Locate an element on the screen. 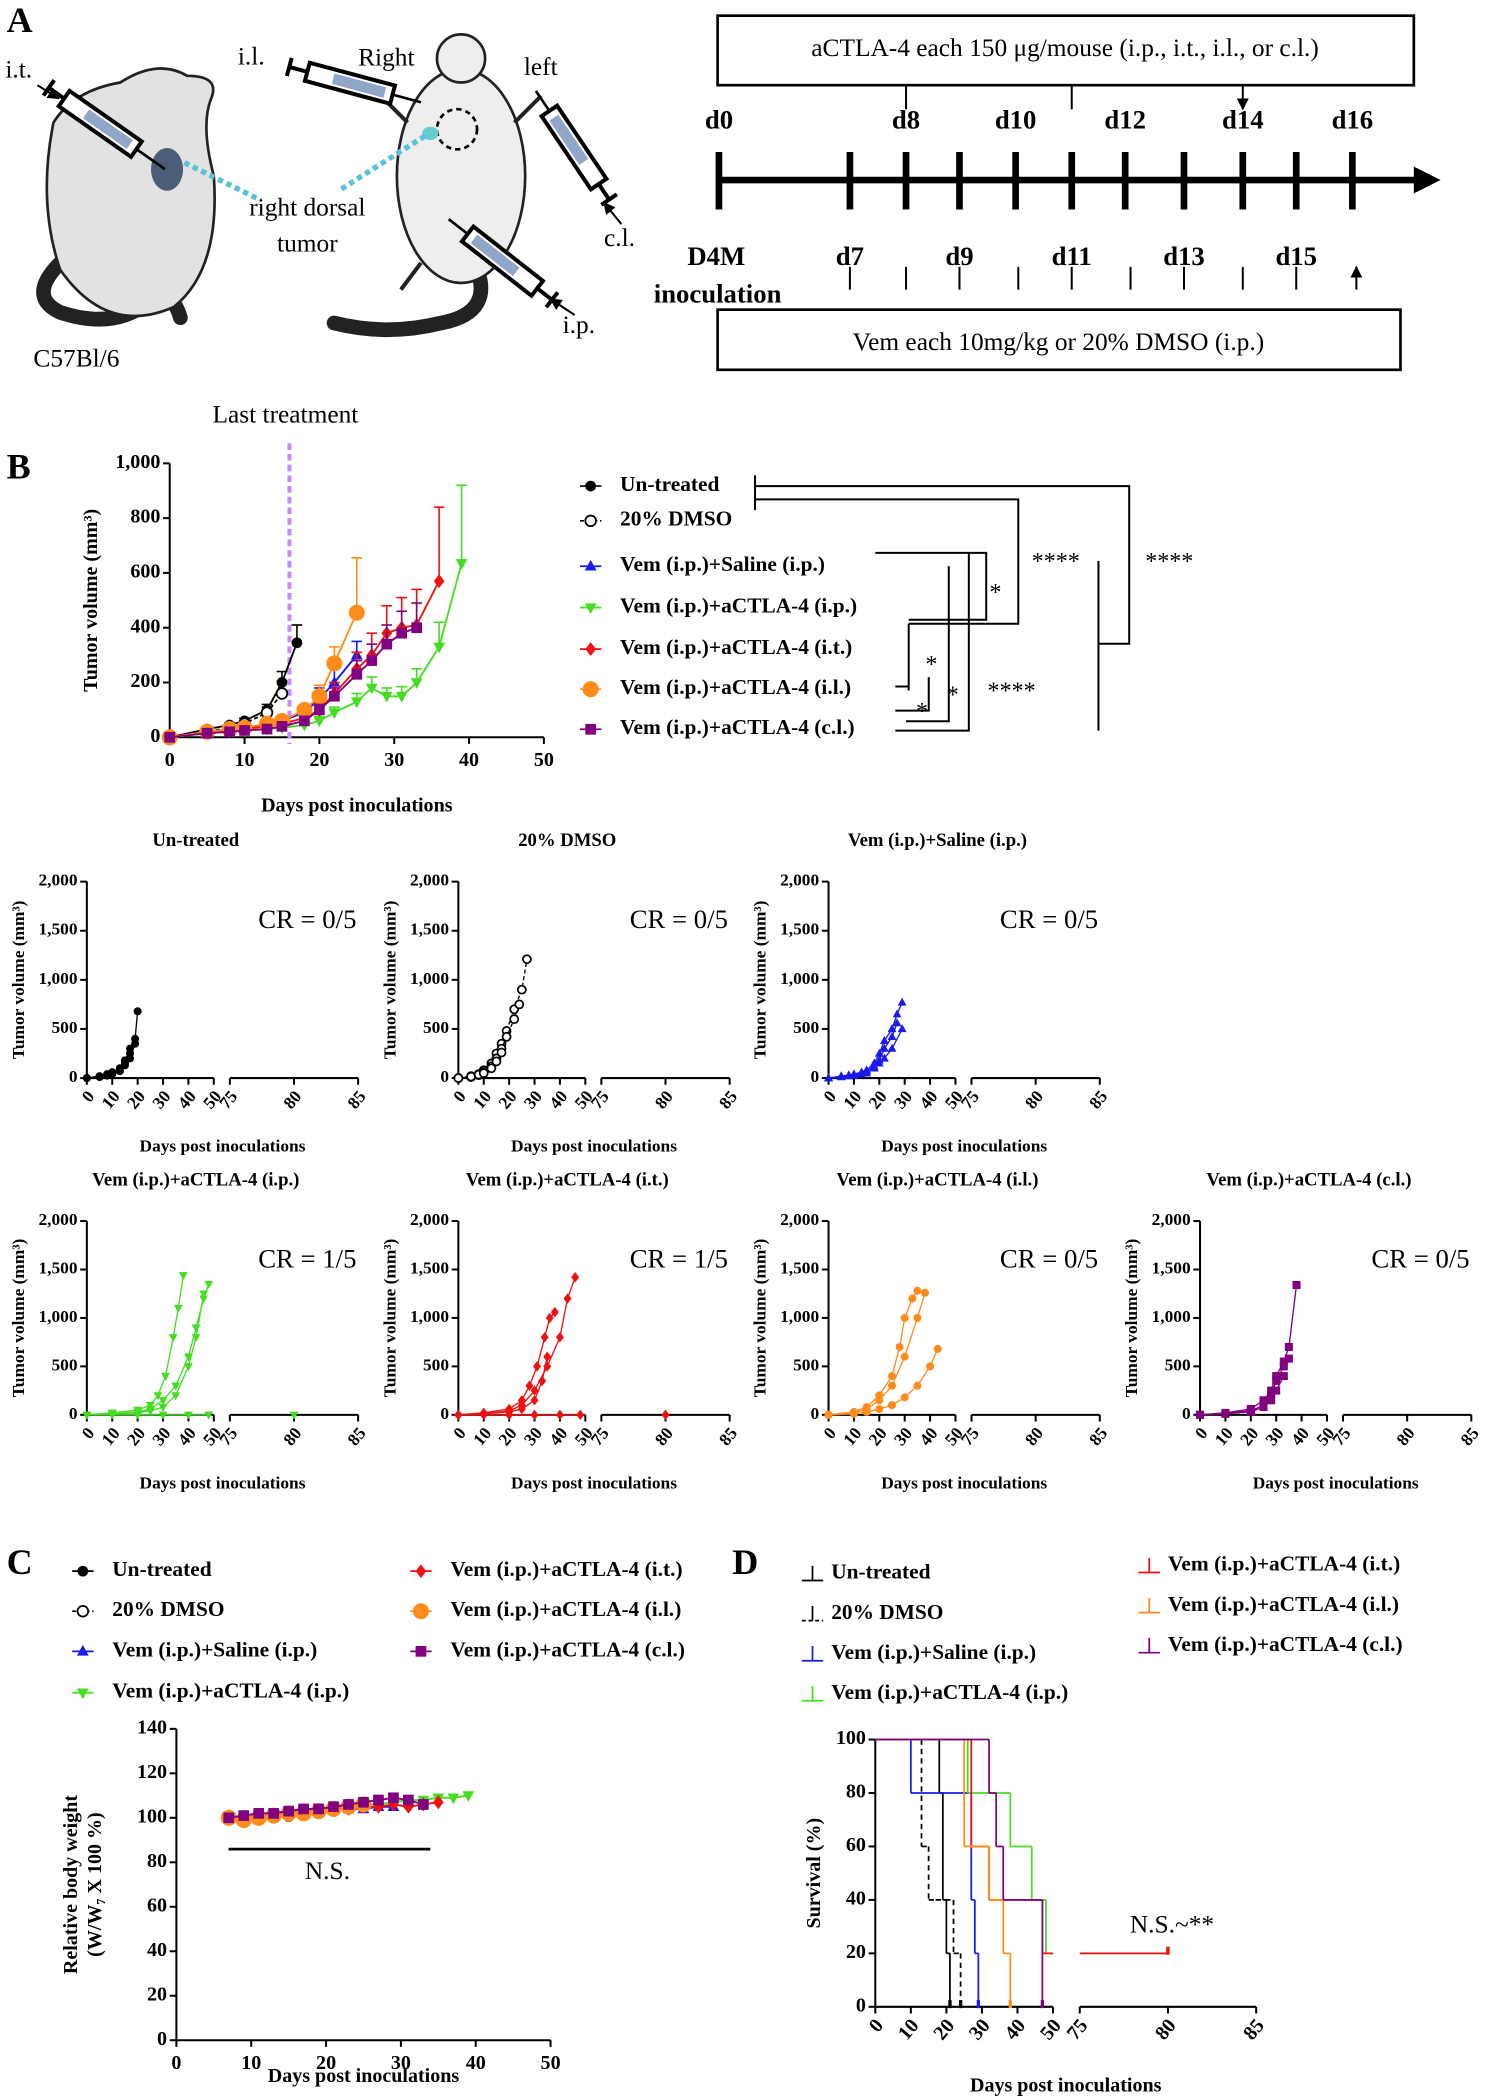 The width and height of the screenshot is (1486, 2100). significance: * is located at coordinates (922, 712).